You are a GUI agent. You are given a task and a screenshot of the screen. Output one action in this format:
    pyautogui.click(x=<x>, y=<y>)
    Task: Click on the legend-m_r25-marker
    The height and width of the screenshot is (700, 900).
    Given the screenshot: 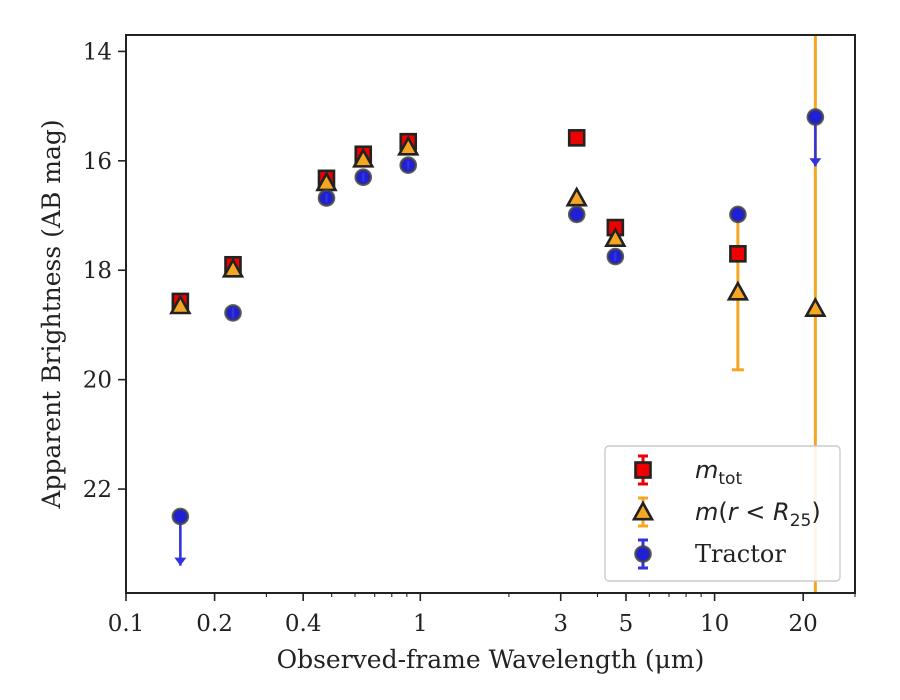 What is the action you would take?
    pyautogui.click(x=643, y=510)
    